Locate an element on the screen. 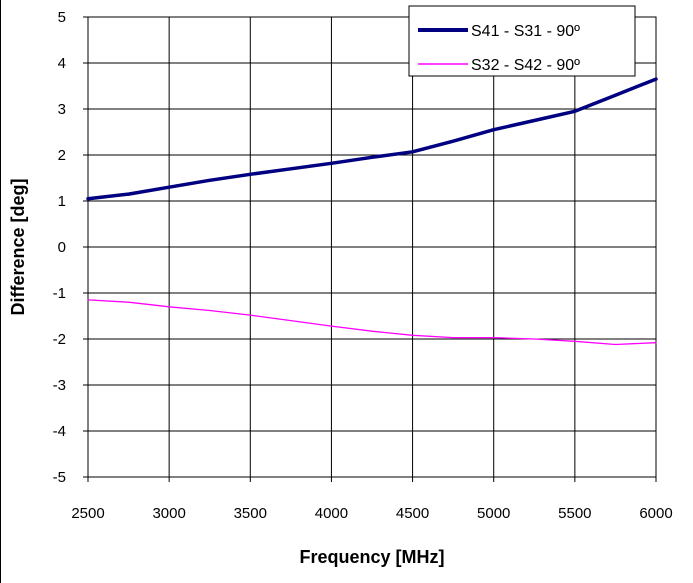 The image size is (693, 583). x-tick-label: 4000 is located at coordinates (331, 513).